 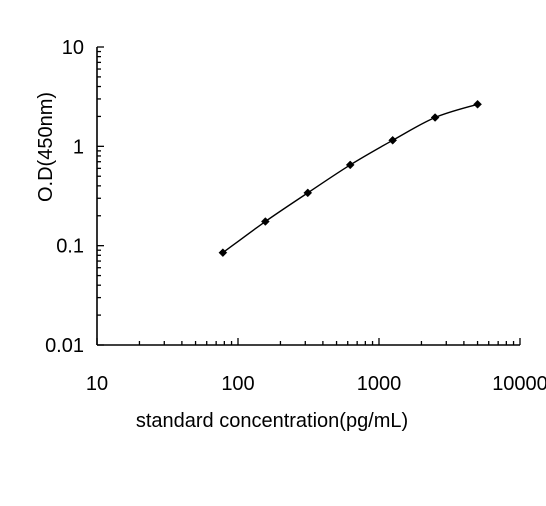 What do you see at coordinates (237, 384) in the screenshot?
I see `x-tick-label: 100` at bounding box center [237, 384].